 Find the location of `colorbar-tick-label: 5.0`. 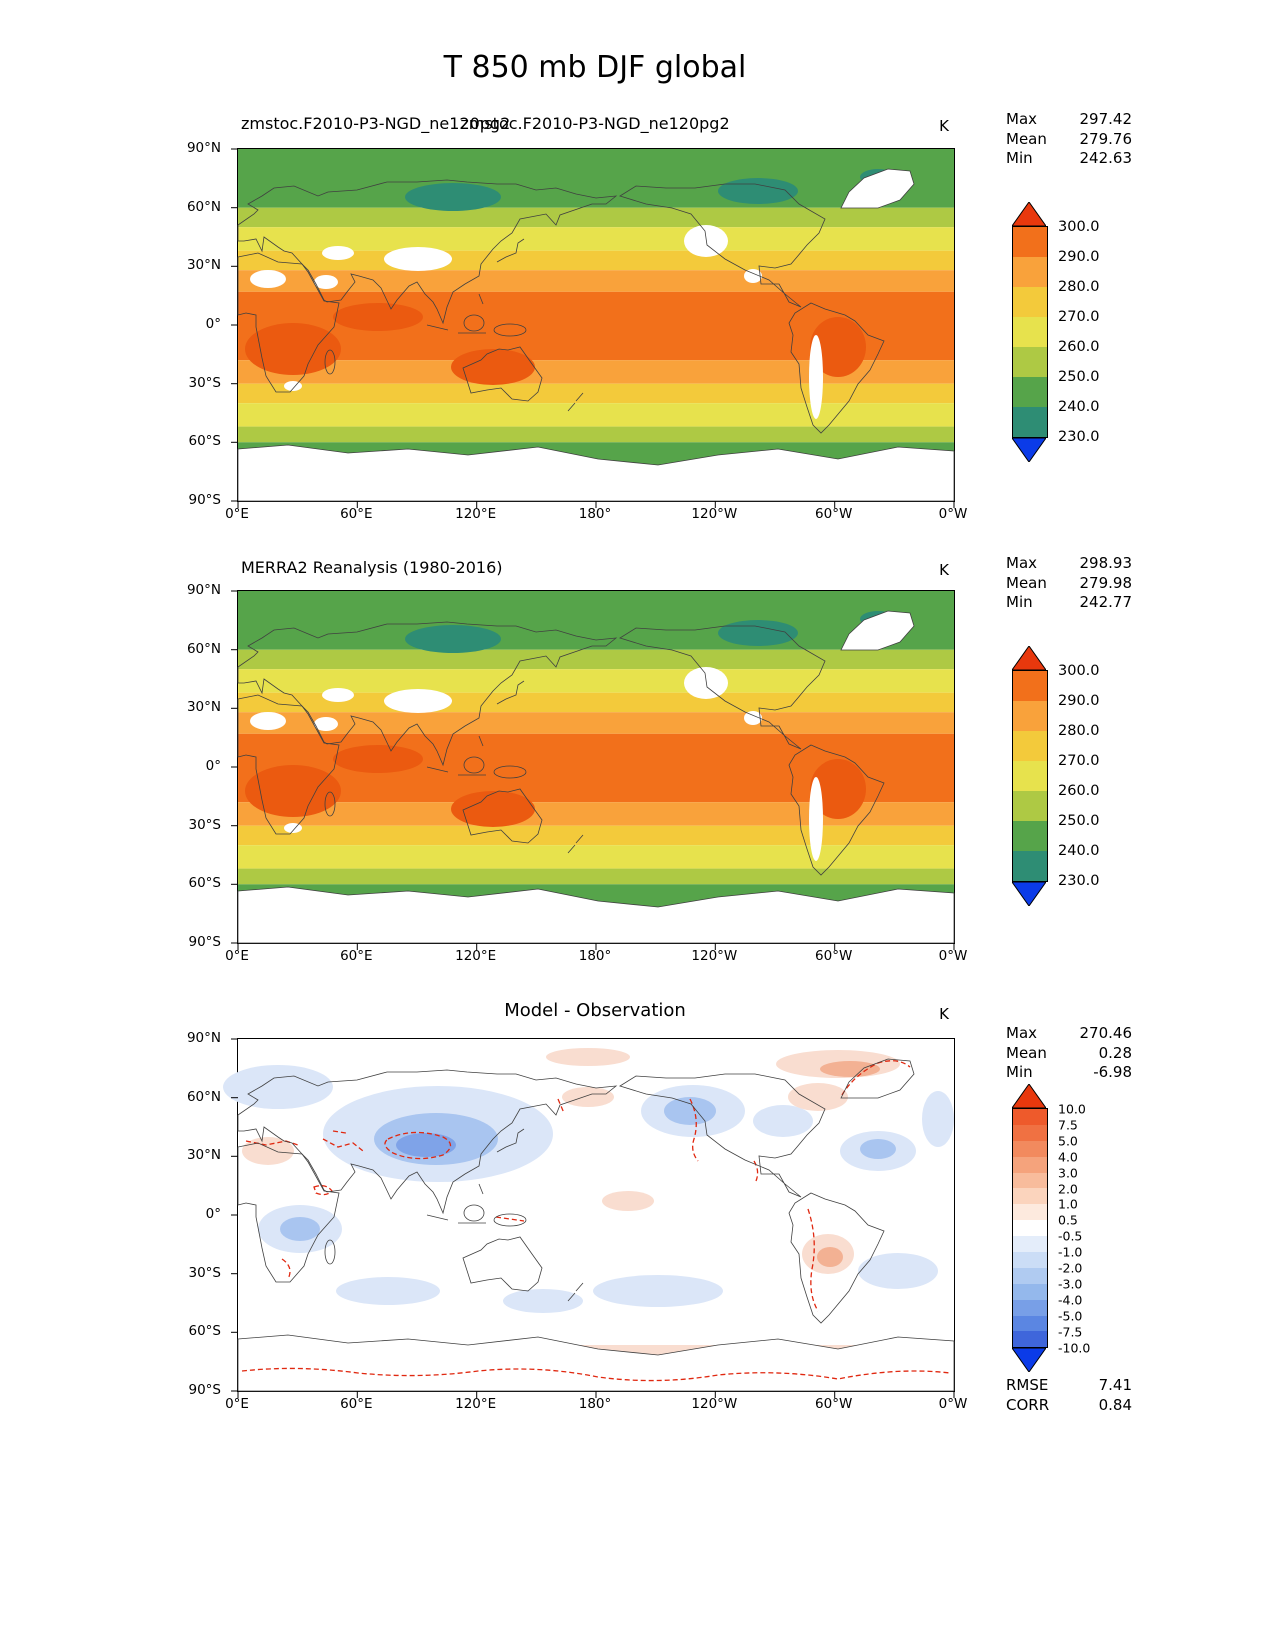

colorbar-tick-label: 5.0 is located at coordinates (1068, 1141).